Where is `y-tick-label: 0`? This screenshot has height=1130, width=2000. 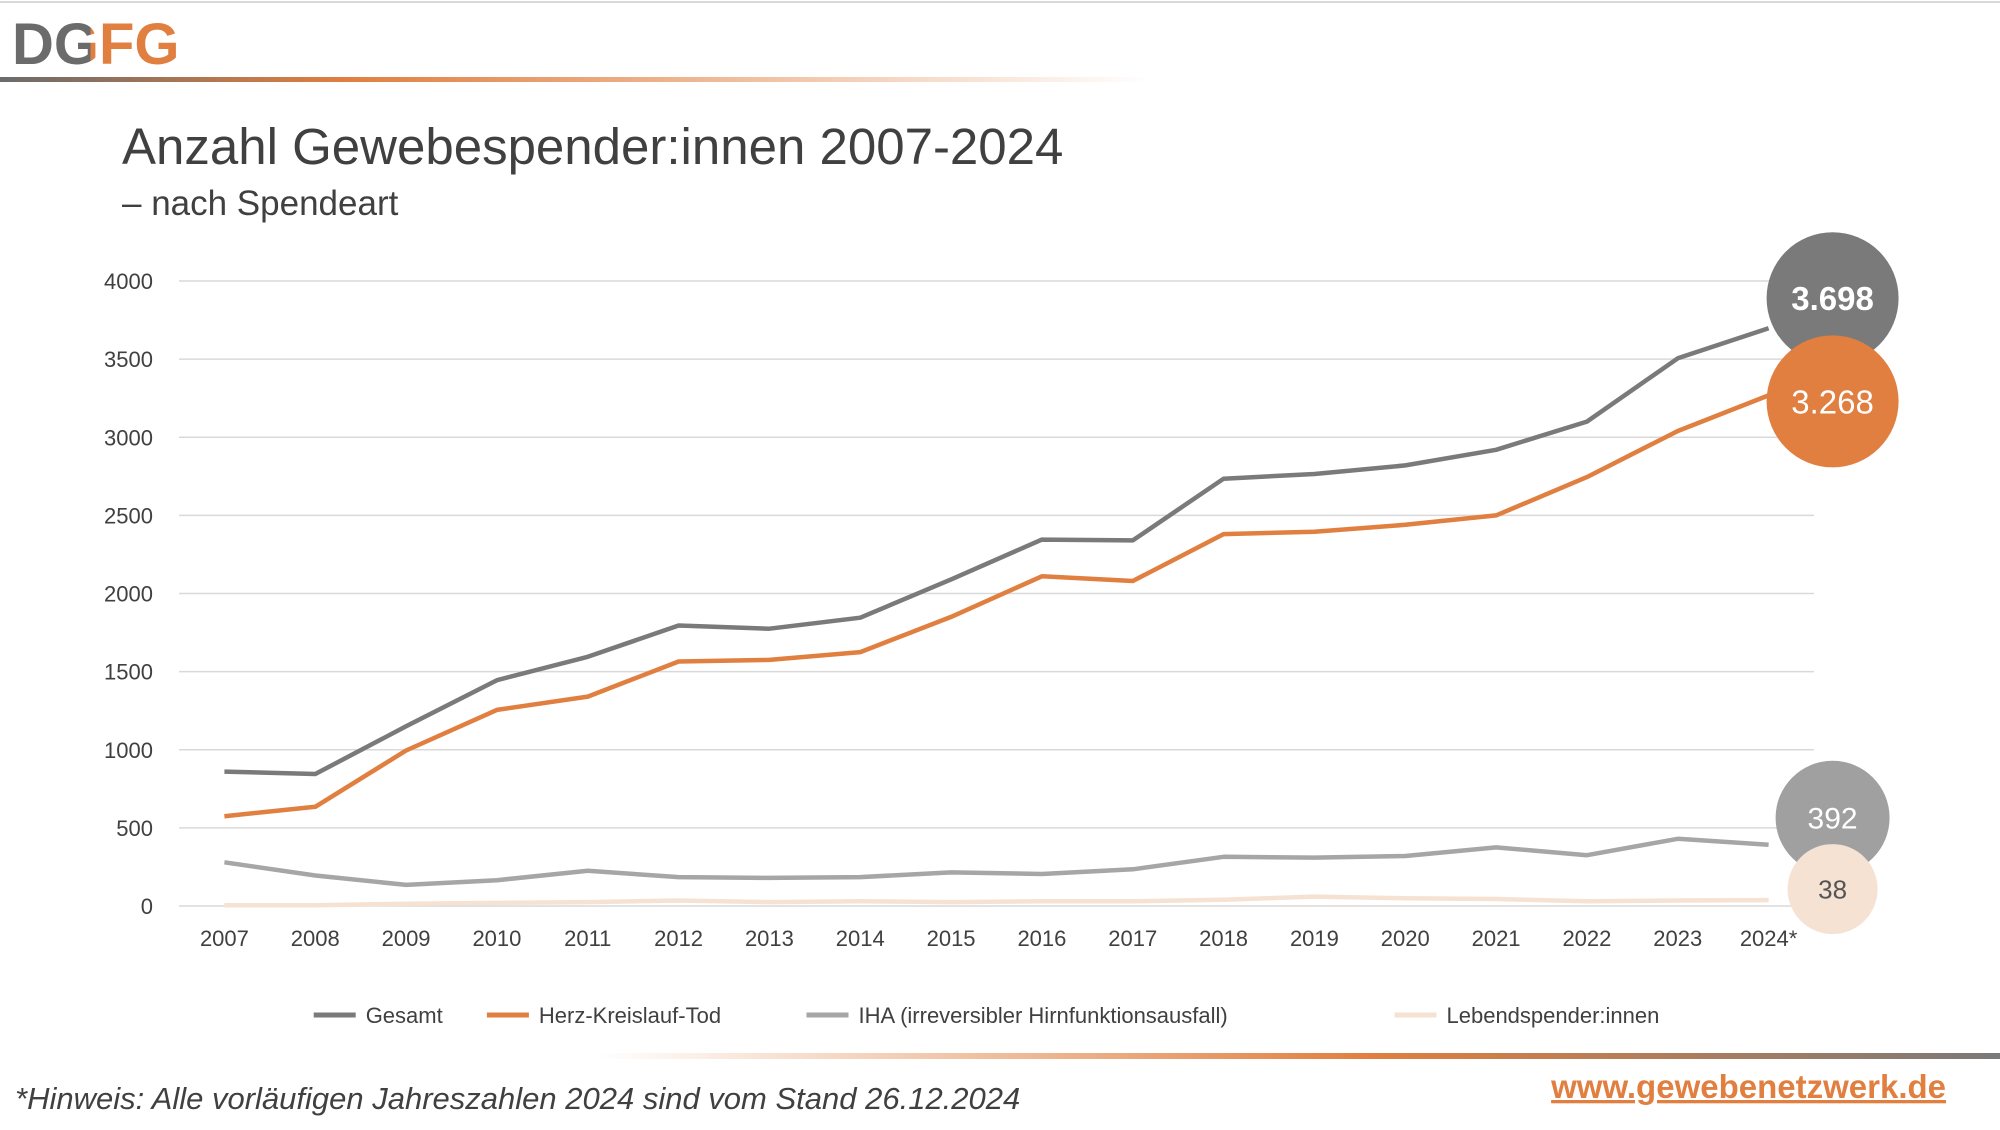 y-tick-label: 0 is located at coordinates (147, 906).